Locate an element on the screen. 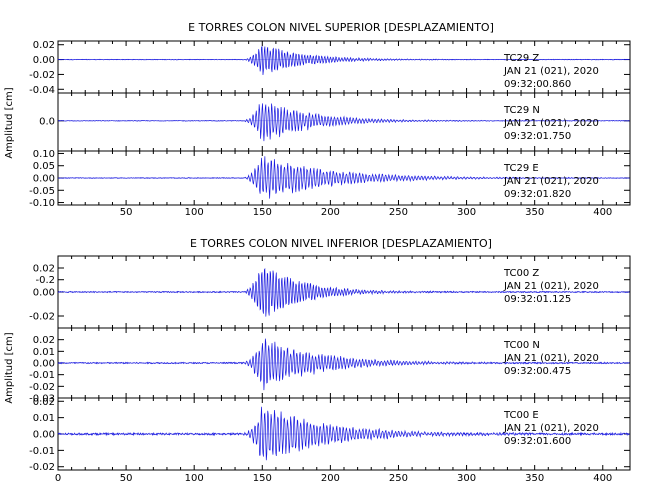  y-tick-label: -0.05 is located at coordinates (42, 191).